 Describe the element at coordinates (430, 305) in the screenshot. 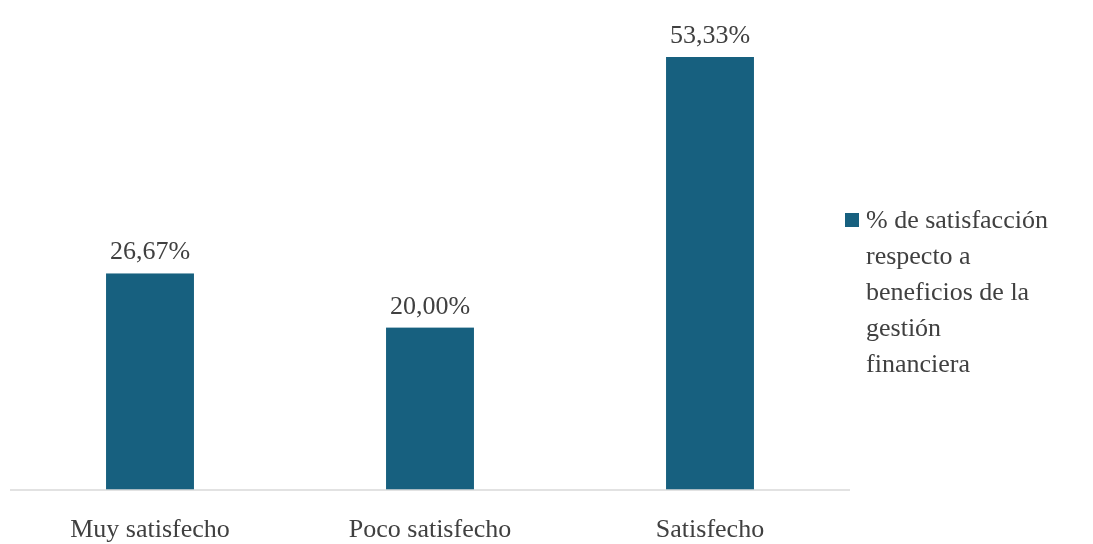

I see `data-label: 20,00%` at that location.